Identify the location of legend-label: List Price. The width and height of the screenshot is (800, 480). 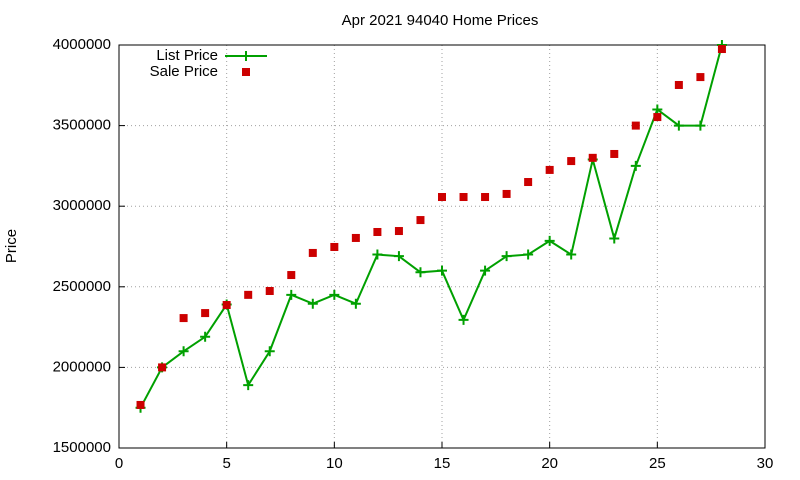
(187, 55).